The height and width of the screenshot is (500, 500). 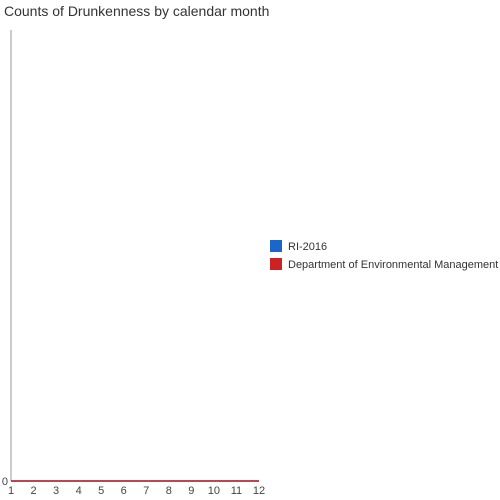 What do you see at coordinates (33, 491) in the screenshot?
I see `x-tick-label: 2` at bounding box center [33, 491].